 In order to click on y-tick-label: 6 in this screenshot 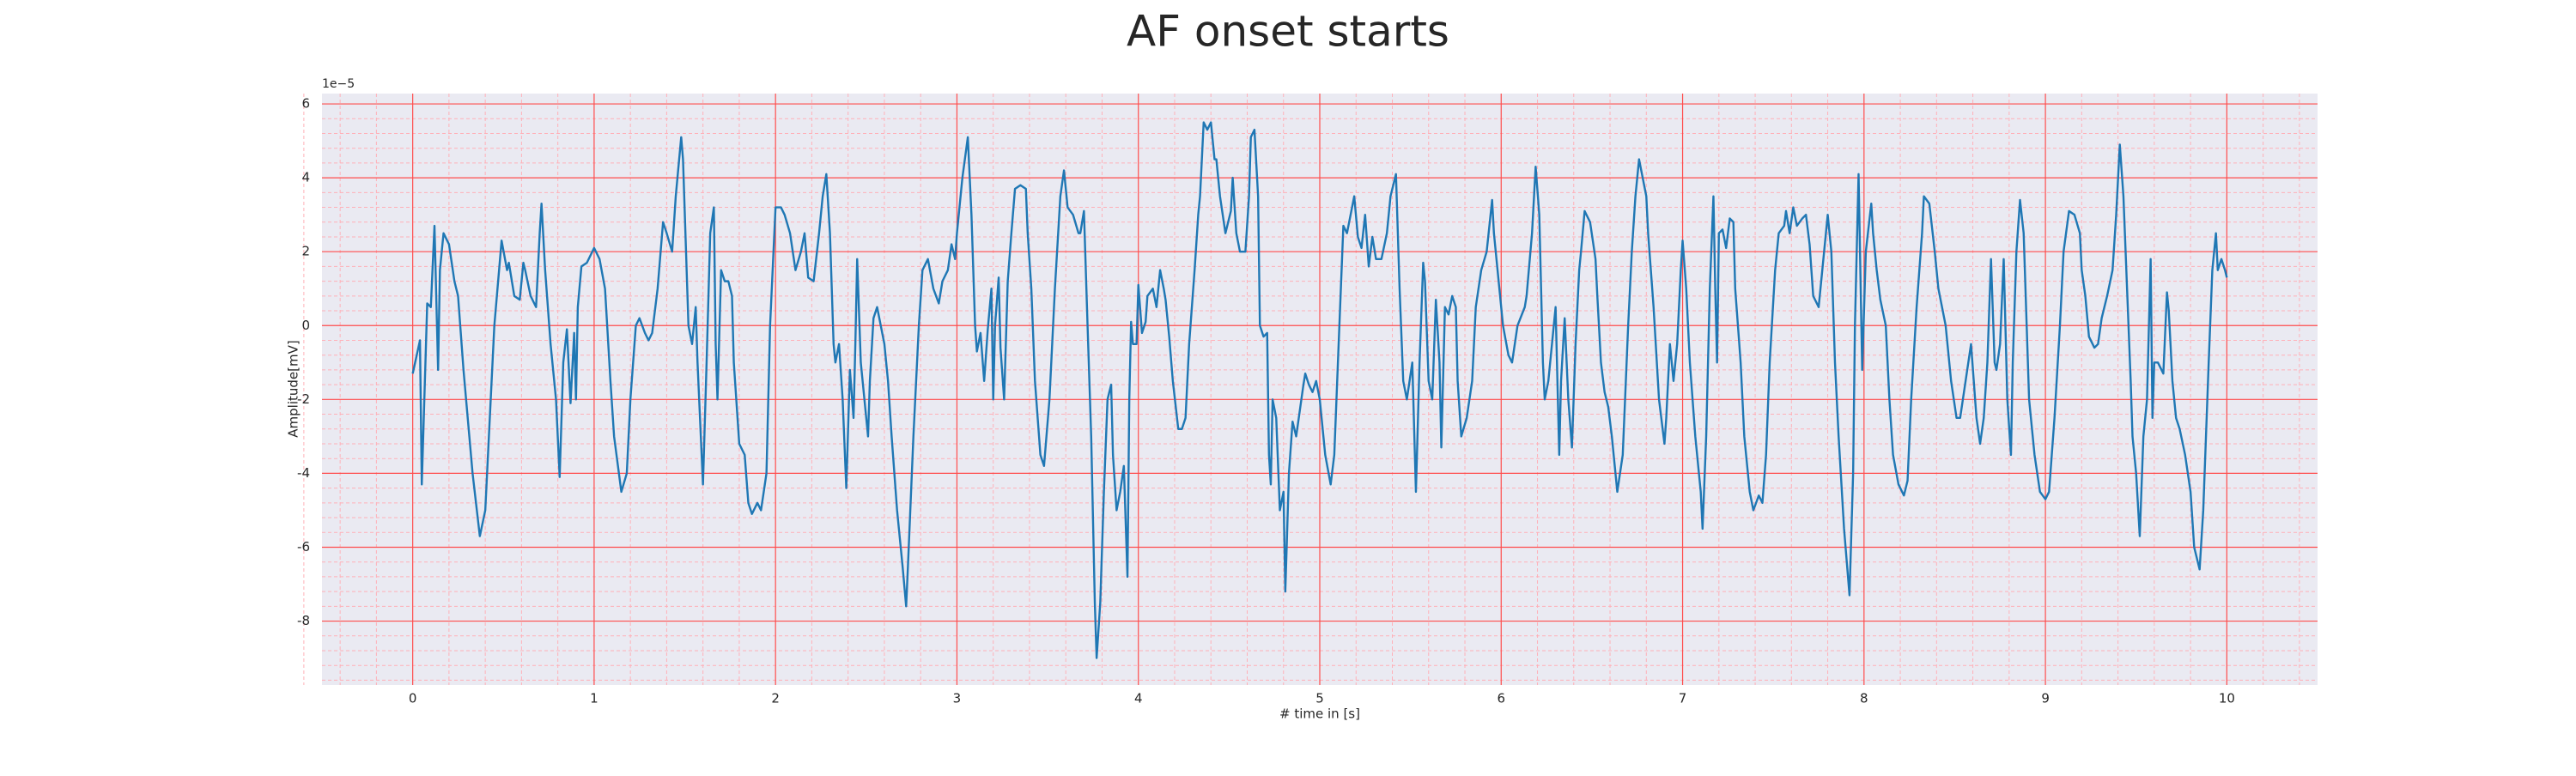, I will do `click(305, 104)`.